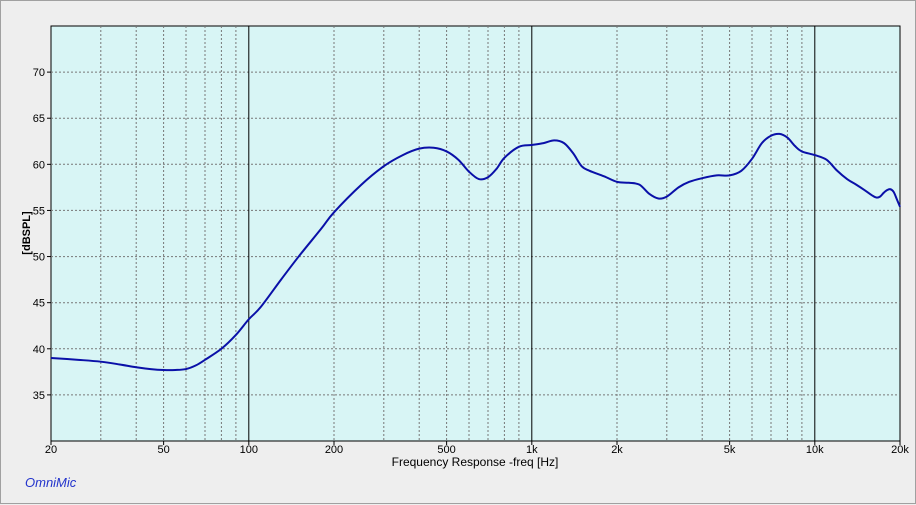 The image size is (916, 505). Describe the element at coordinates (475, 462) in the screenshot. I see `x-axis-label: Frequency Response -freq [Hz]` at that location.